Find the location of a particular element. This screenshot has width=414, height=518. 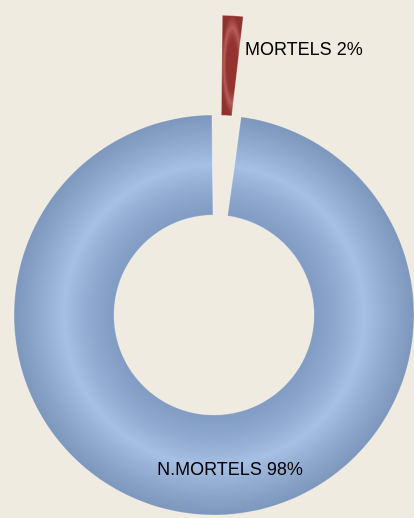

slice-category: N.MORTELS is located at coordinates (209, 469).